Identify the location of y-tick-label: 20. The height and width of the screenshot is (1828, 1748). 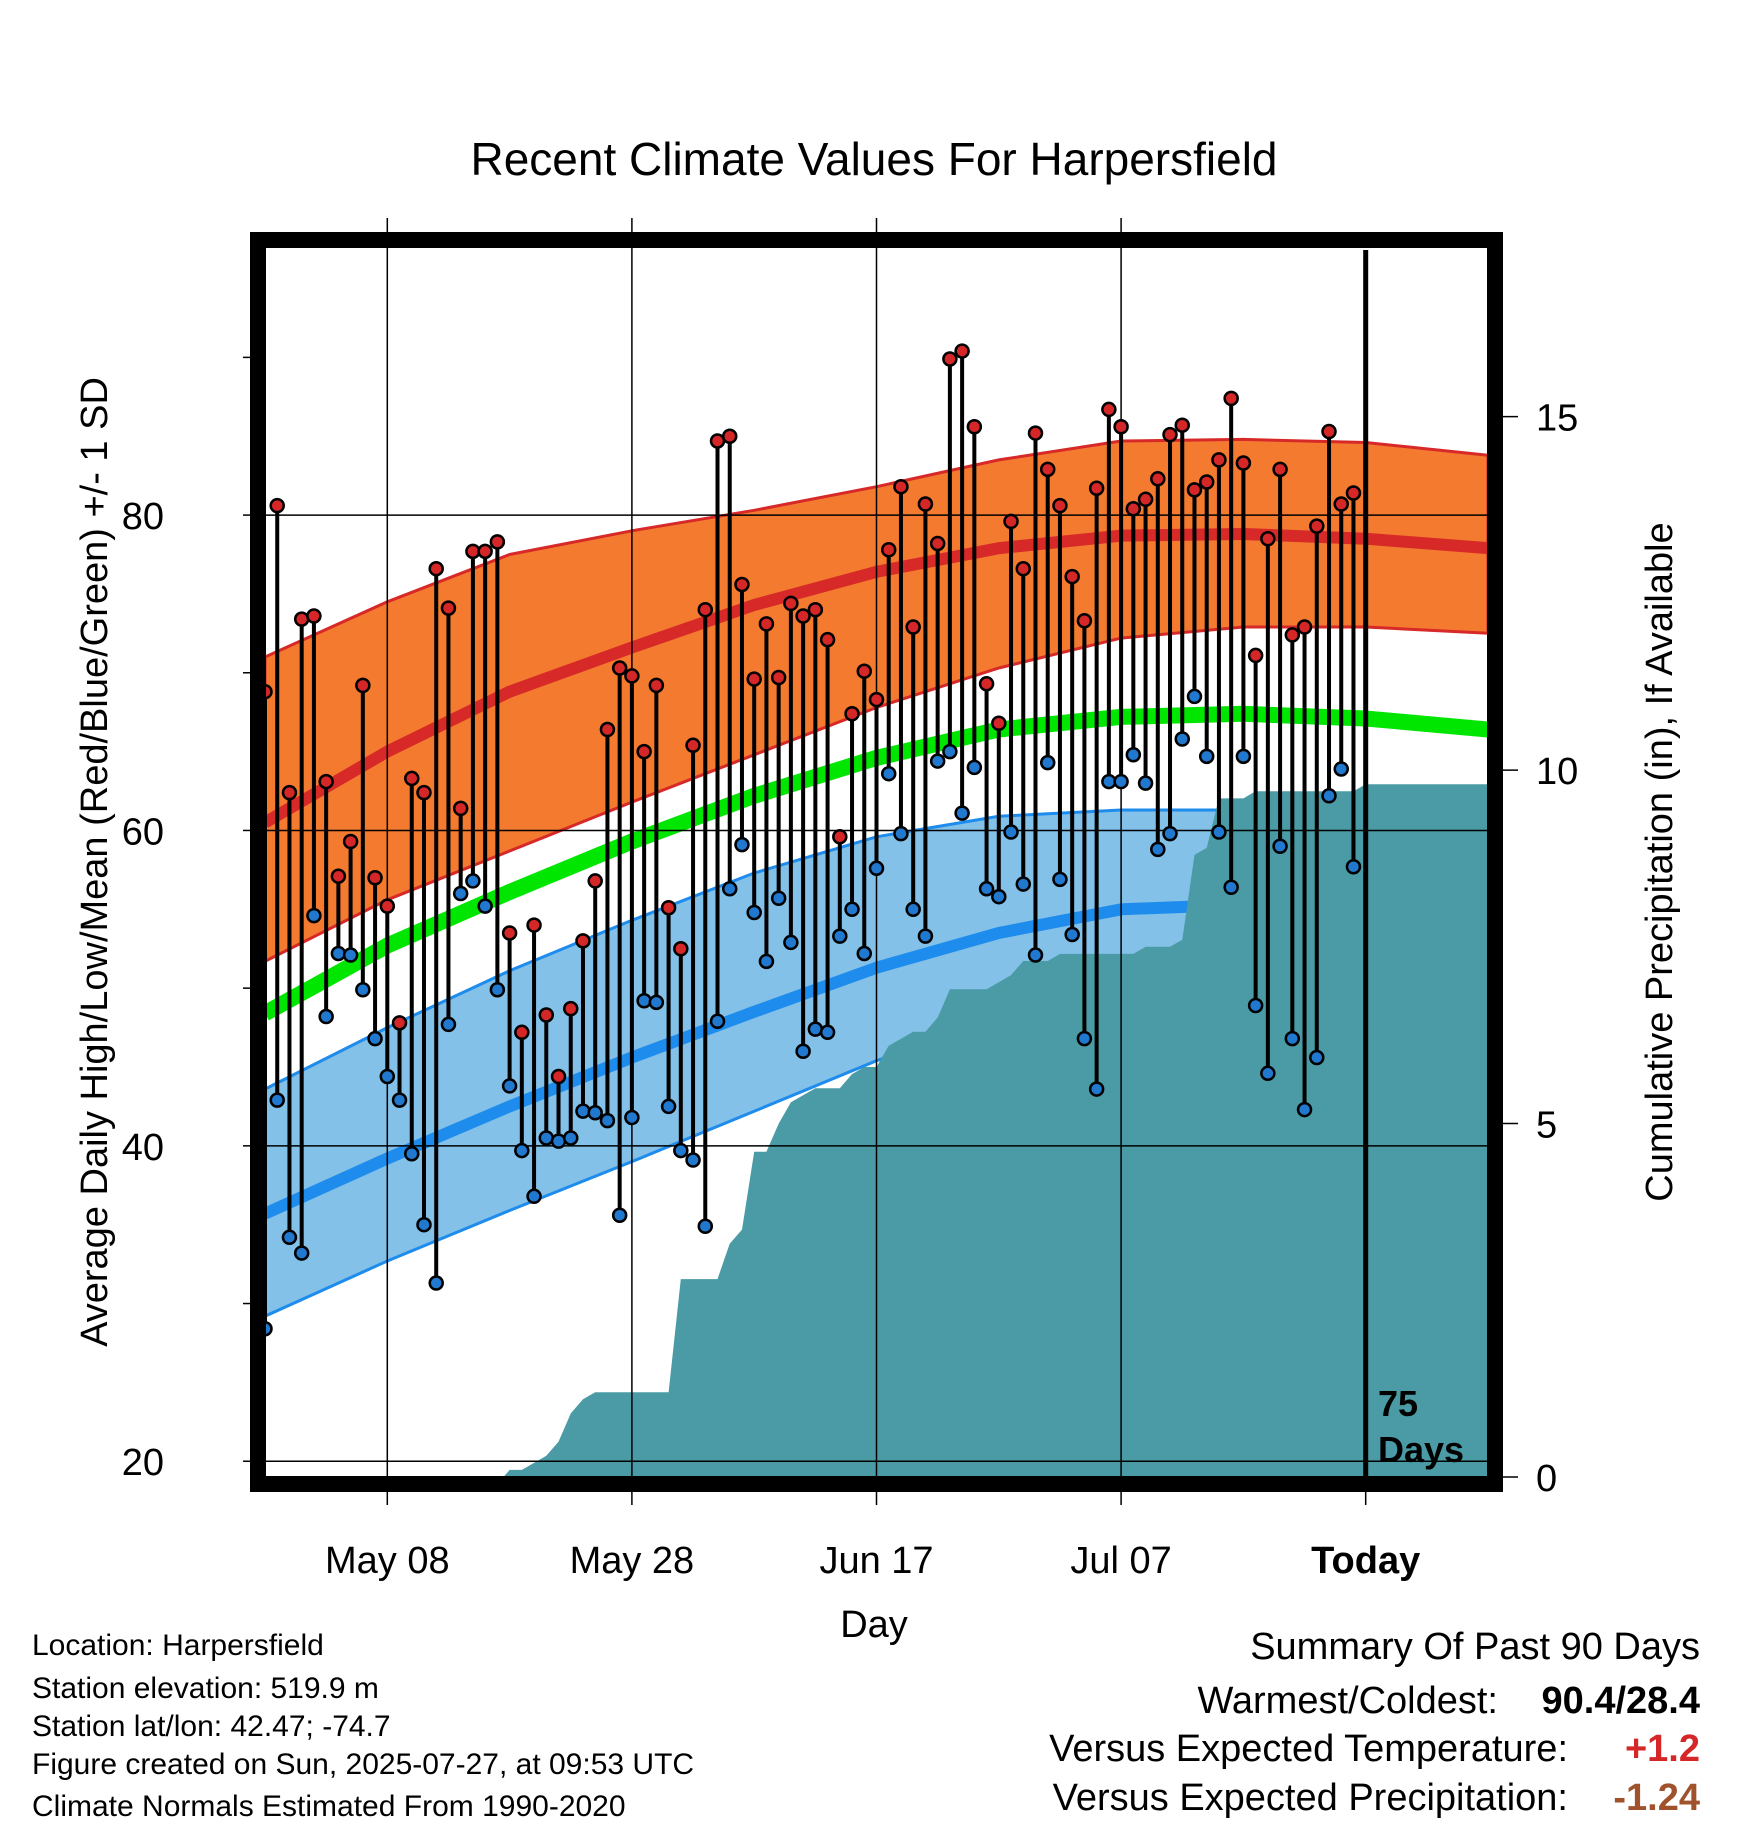
(143, 1463).